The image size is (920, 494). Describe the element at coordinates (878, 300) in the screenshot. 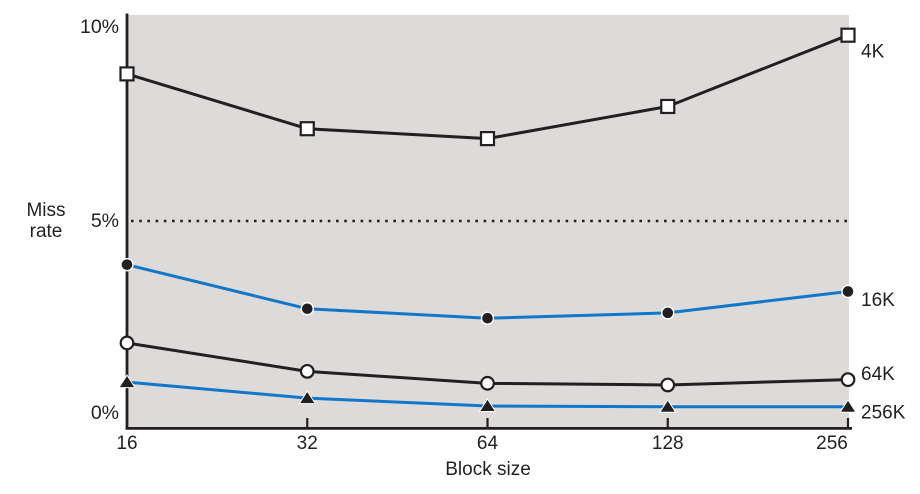

I see `series-label-16k: 16K` at that location.